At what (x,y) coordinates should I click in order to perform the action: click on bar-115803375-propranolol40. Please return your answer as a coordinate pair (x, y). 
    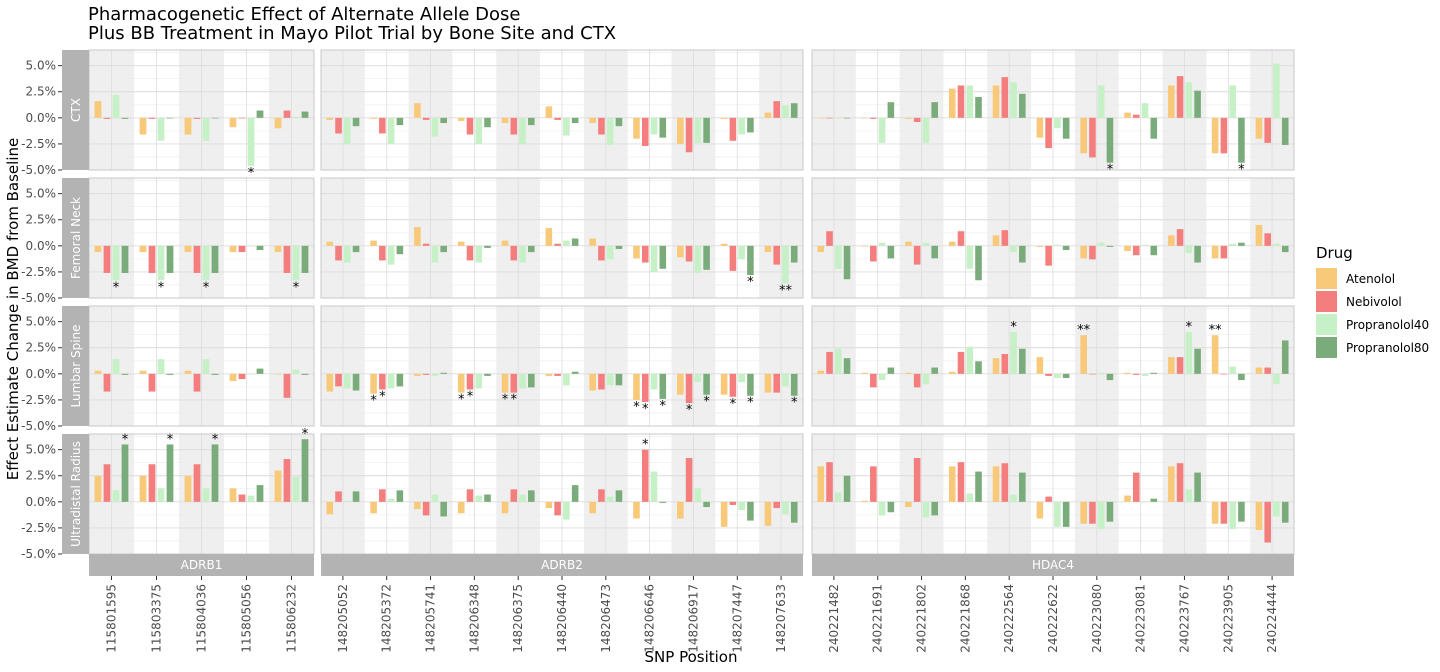
    Looking at the image, I should click on (161, 263).